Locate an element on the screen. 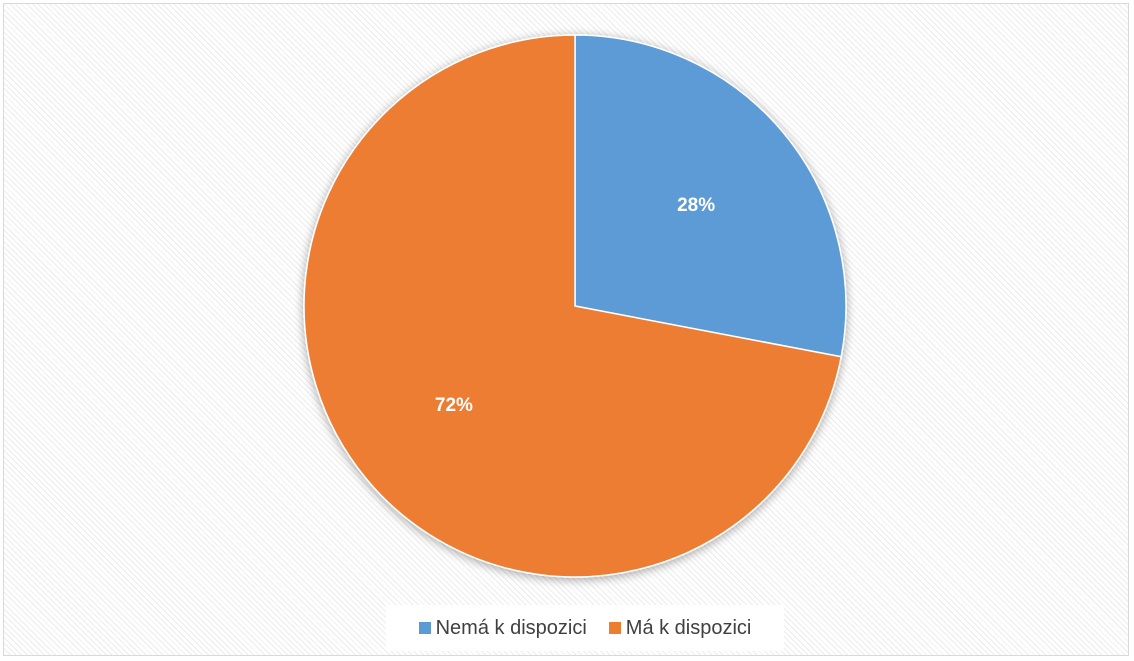  chart-legend: Nemá k dispozici Má k dispozici is located at coordinates (585, 628).